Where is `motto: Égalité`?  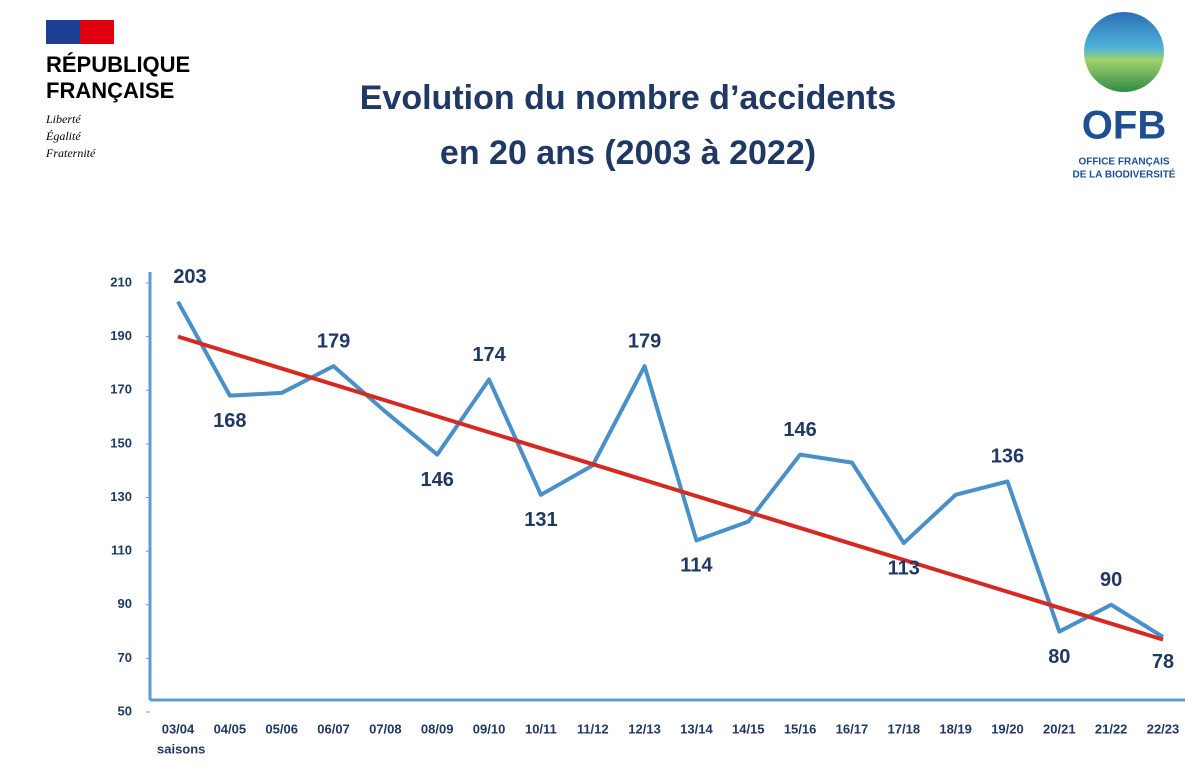 motto: Égalité is located at coordinates (63, 136).